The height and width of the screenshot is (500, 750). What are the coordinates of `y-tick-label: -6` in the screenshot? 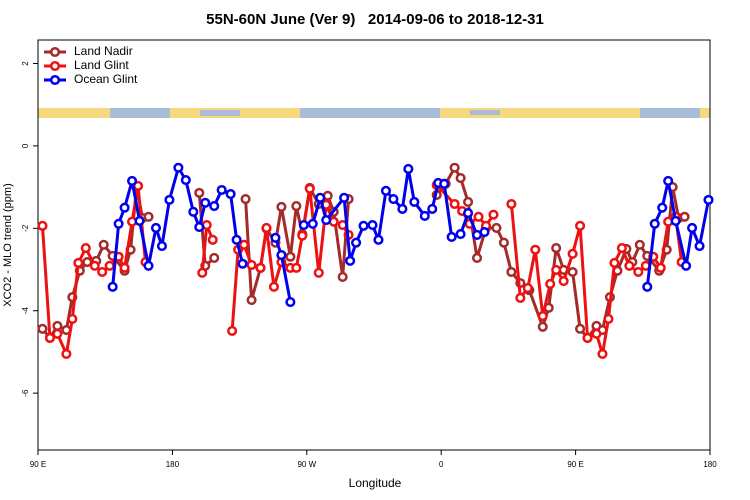 It's located at (25, 393).